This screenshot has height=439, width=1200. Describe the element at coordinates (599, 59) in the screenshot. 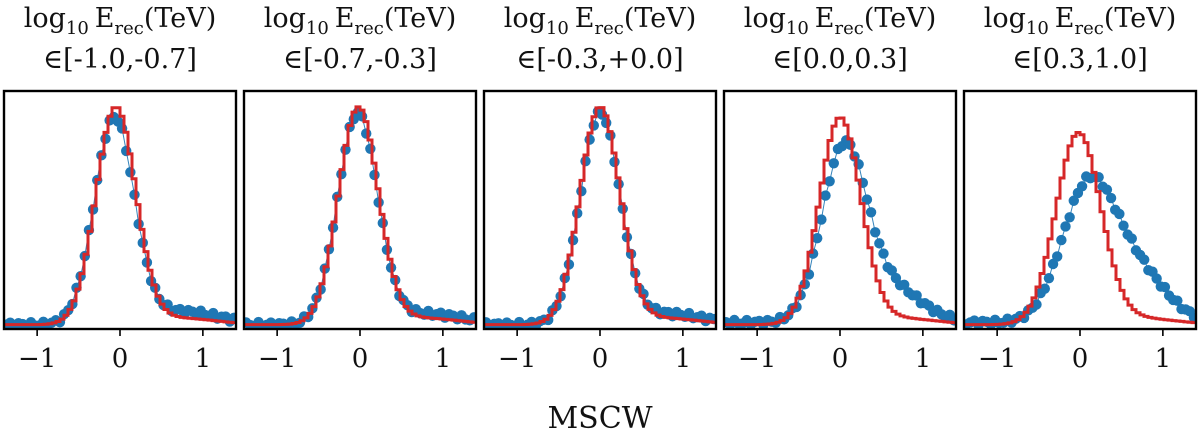

I see `panel-title-range: ∈[-0.3,+0.0]` at that location.